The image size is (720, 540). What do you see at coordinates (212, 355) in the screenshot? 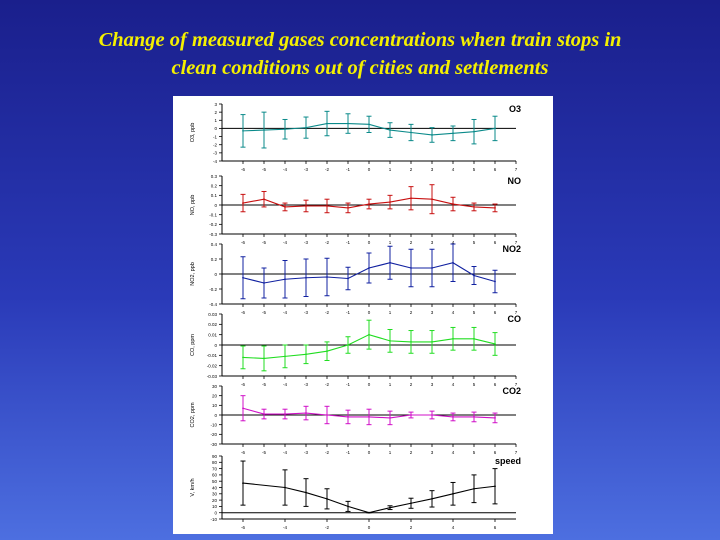
I see `y-tick-label: -0.01` at bounding box center [212, 355].